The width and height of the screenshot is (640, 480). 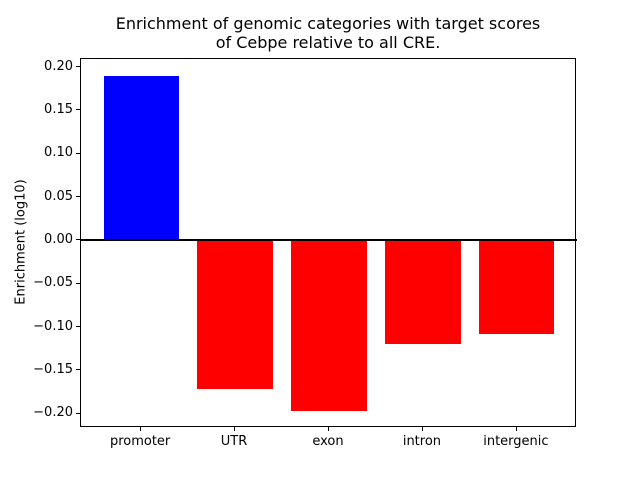 What do you see at coordinates (234, 441) in the screenshot?
I see `x-tick-label-UTR: UTR` at bounding box center [234, 441].